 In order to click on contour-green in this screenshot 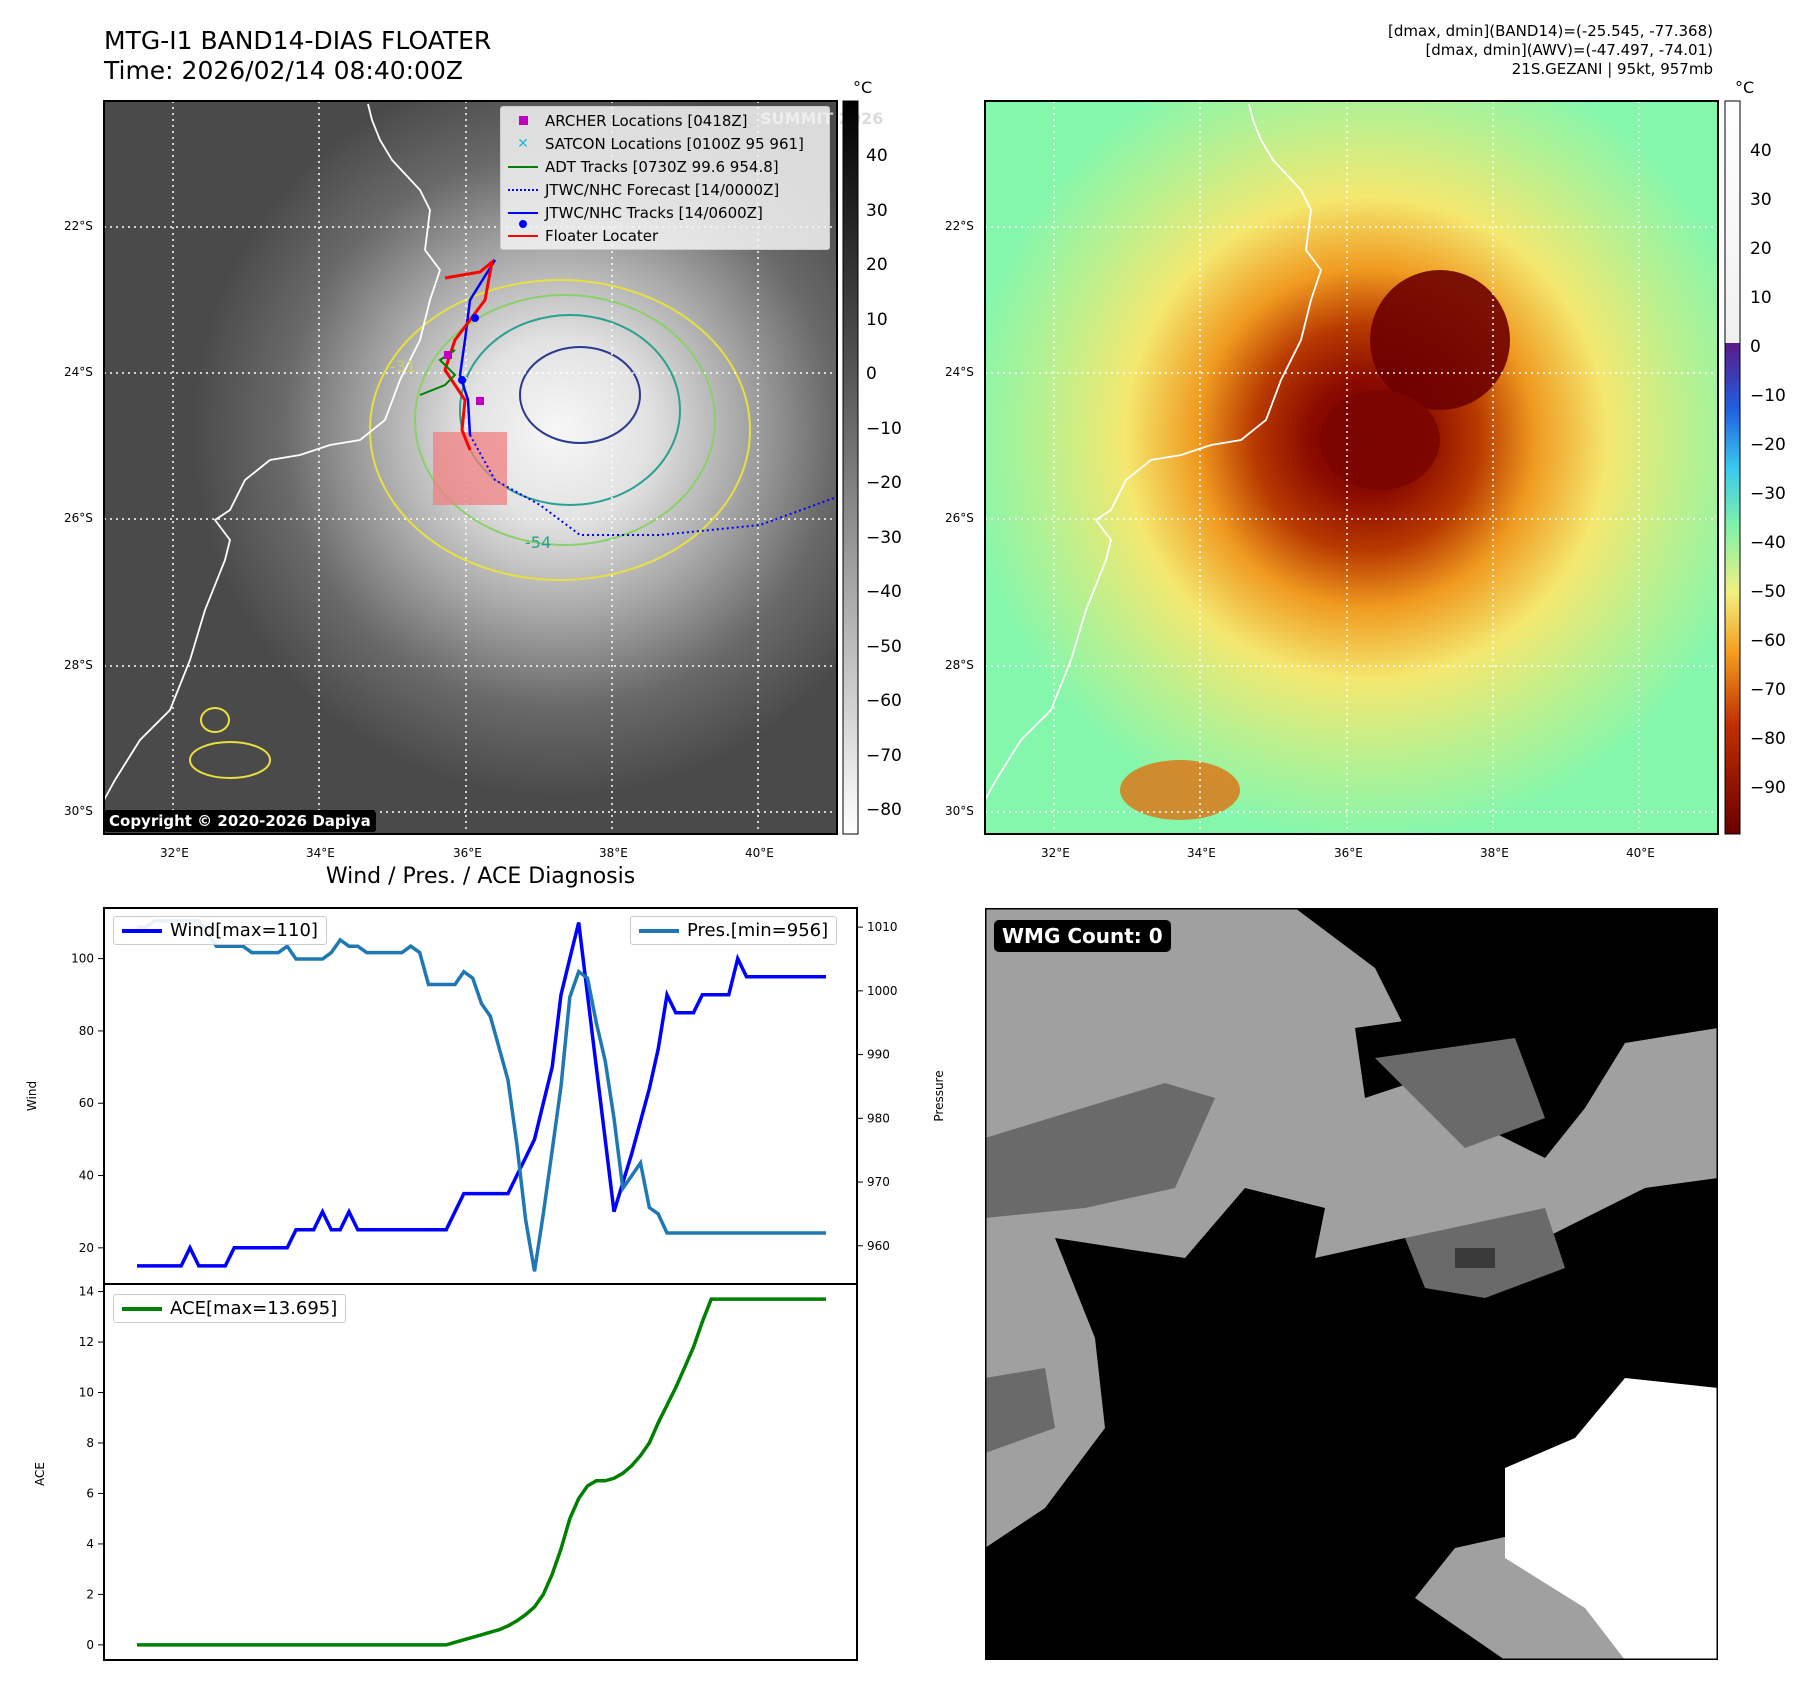, I will do `click(565, 420)`.